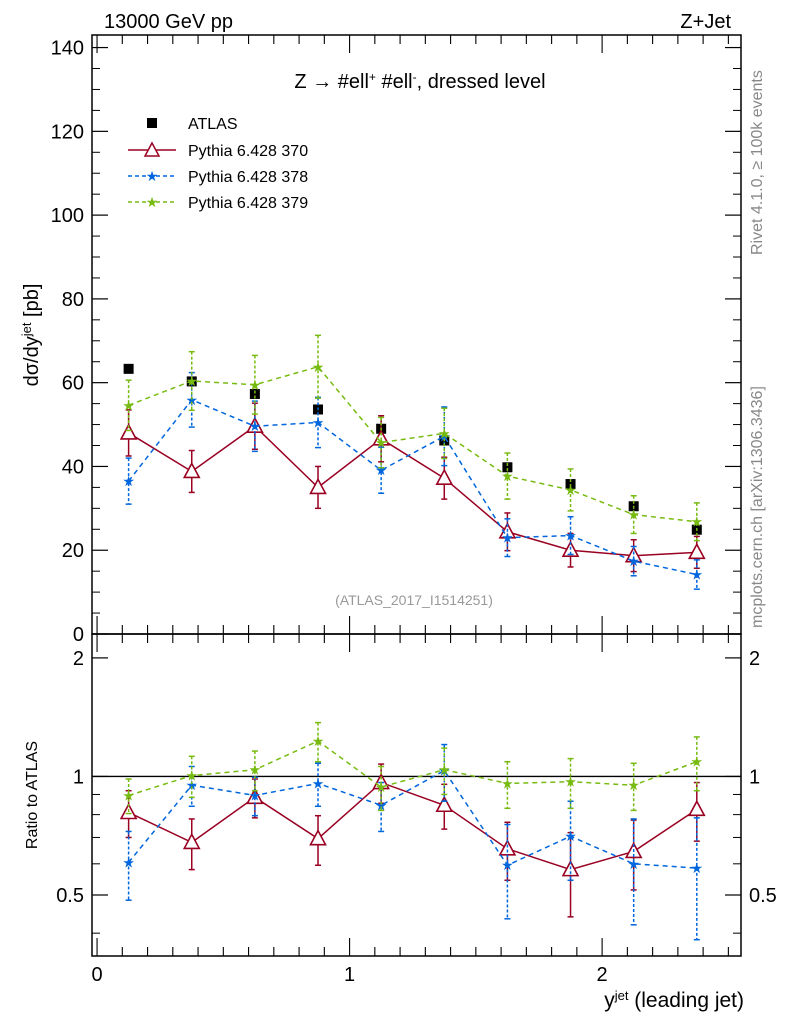 The image size is (786, 1024). What do you see at coordinates (213, 124) in the screenshot?
I see `legend-atlas-label: ATLAS` at bounding box center [213, 124].